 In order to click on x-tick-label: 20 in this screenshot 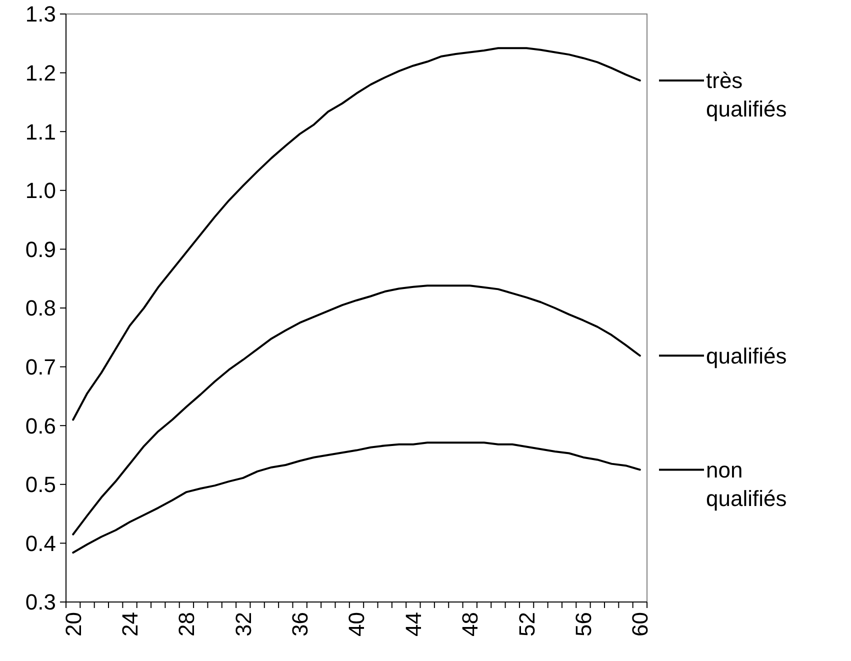, I will do `click(73, 624)`.